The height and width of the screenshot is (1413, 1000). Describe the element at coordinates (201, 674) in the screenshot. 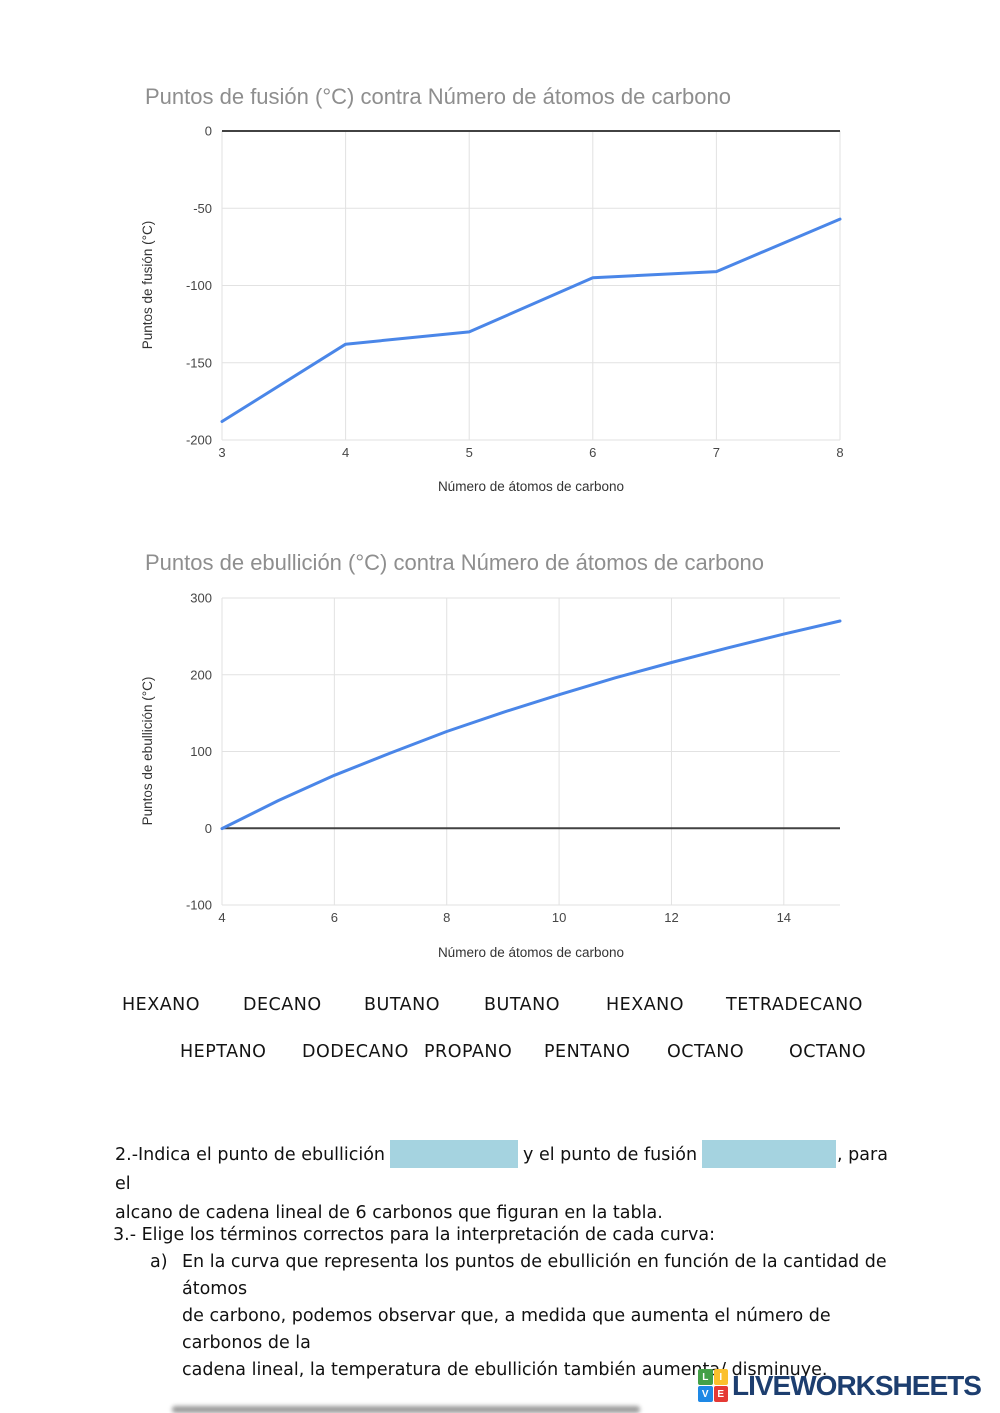

I see `y-tick-label: 200` at that location.